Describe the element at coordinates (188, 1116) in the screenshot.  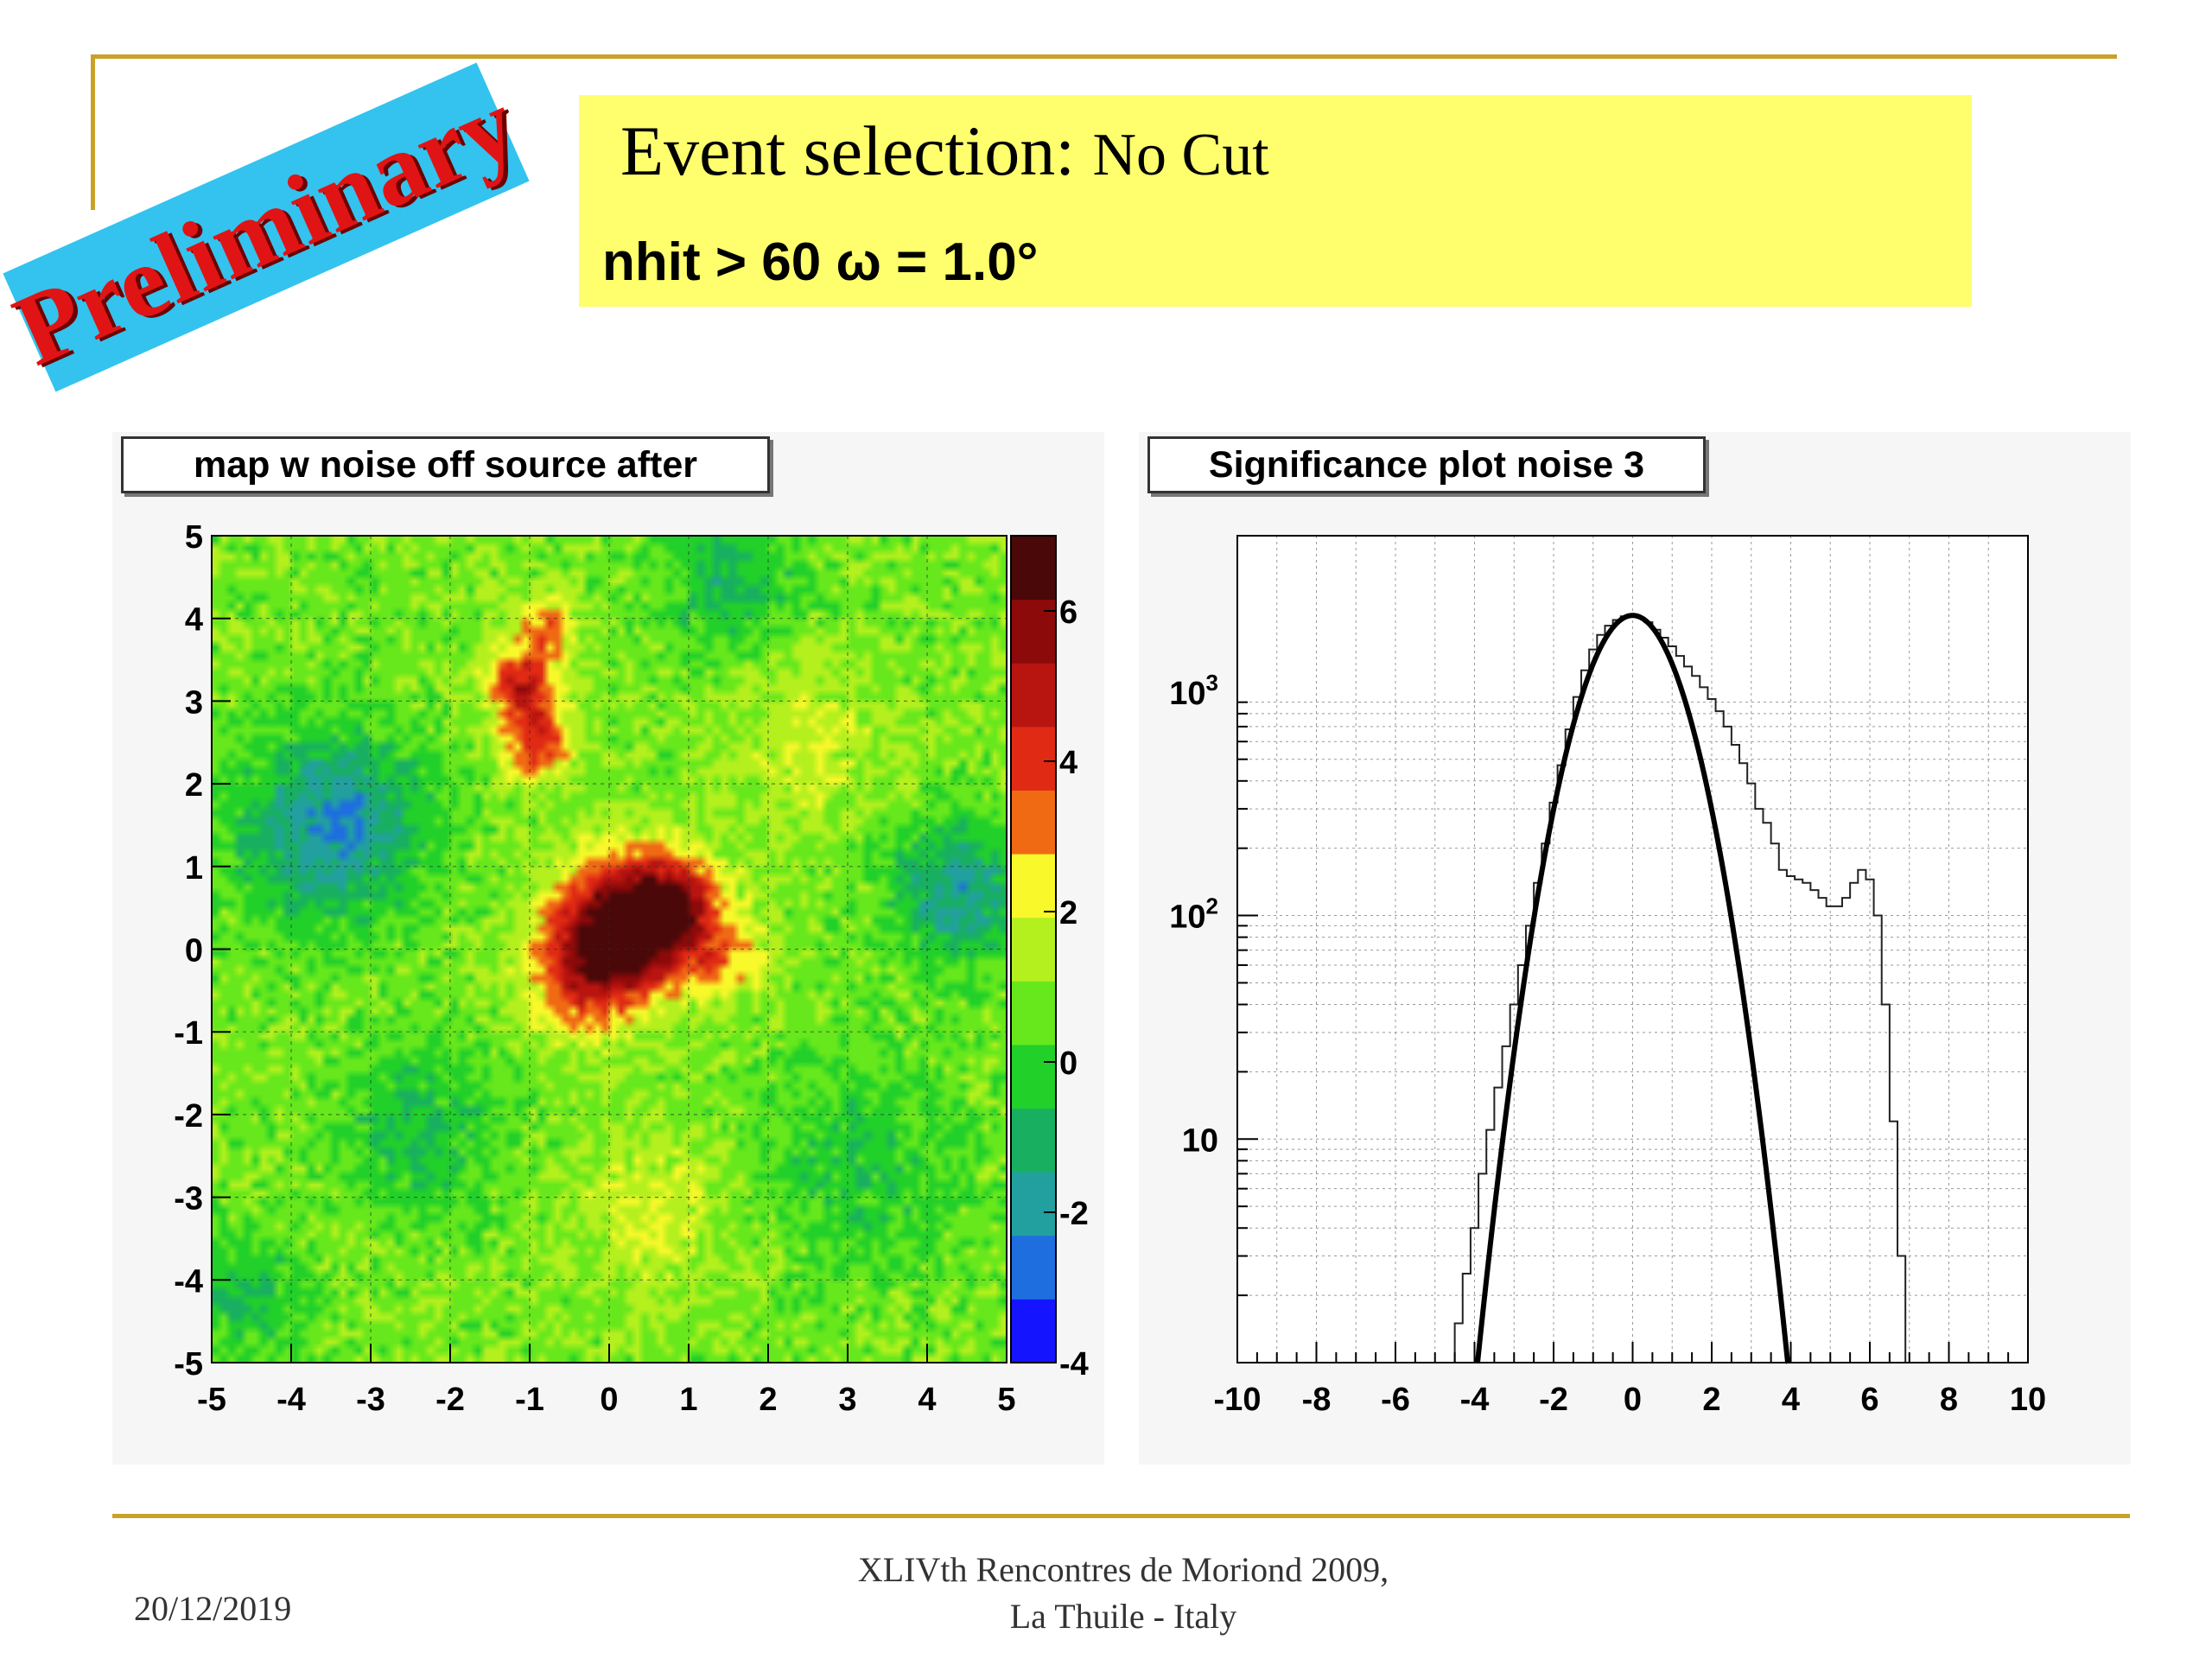
I see `heatmap-y-tick-label: -2` at that location.